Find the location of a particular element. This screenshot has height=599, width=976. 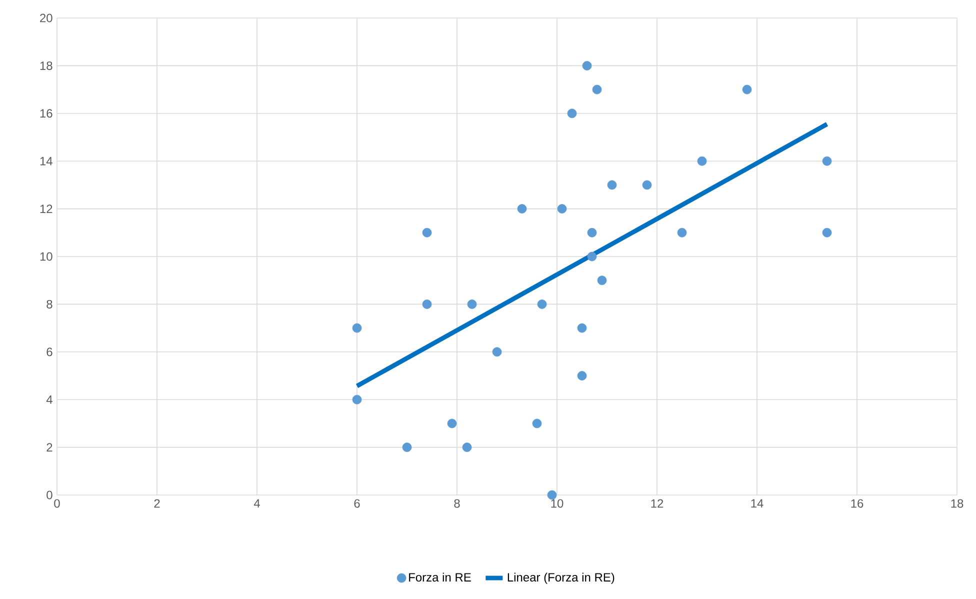

x-tick-label: 12 is located at coordinates (657, 503).